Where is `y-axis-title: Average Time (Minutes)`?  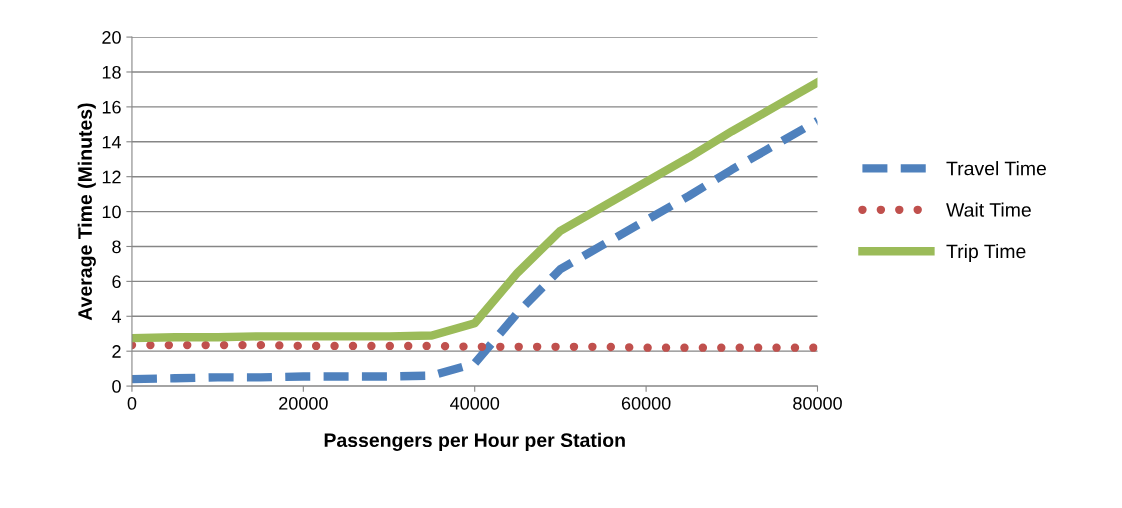 y-axis-title: Average Time (Minutes) is located at coordinates (86, 212).